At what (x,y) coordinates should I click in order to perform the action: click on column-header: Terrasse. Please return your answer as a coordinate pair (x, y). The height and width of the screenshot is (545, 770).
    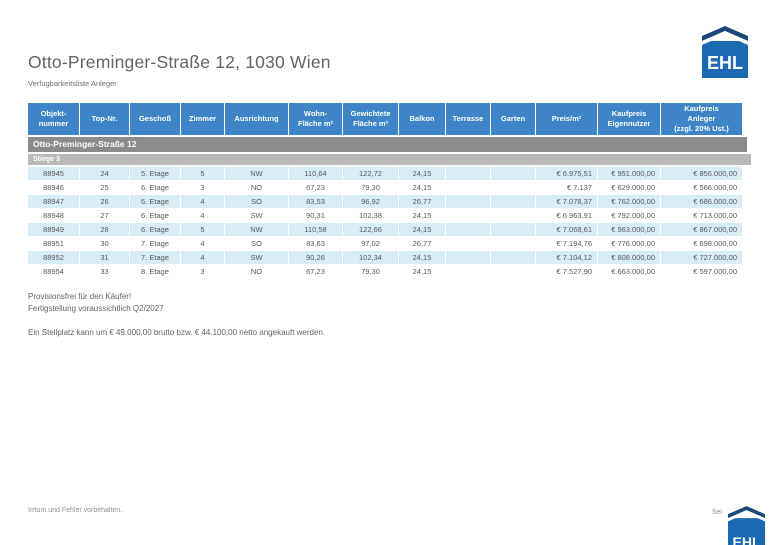
    Looking at the image, I should click on (468, 119).